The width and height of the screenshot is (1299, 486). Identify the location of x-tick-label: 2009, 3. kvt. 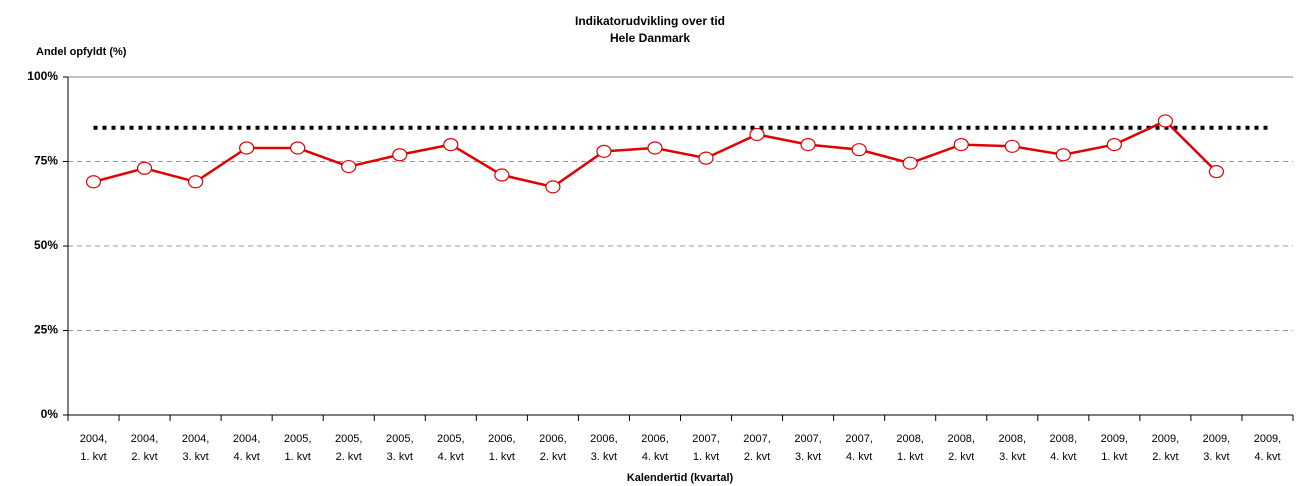
(1217, 448).